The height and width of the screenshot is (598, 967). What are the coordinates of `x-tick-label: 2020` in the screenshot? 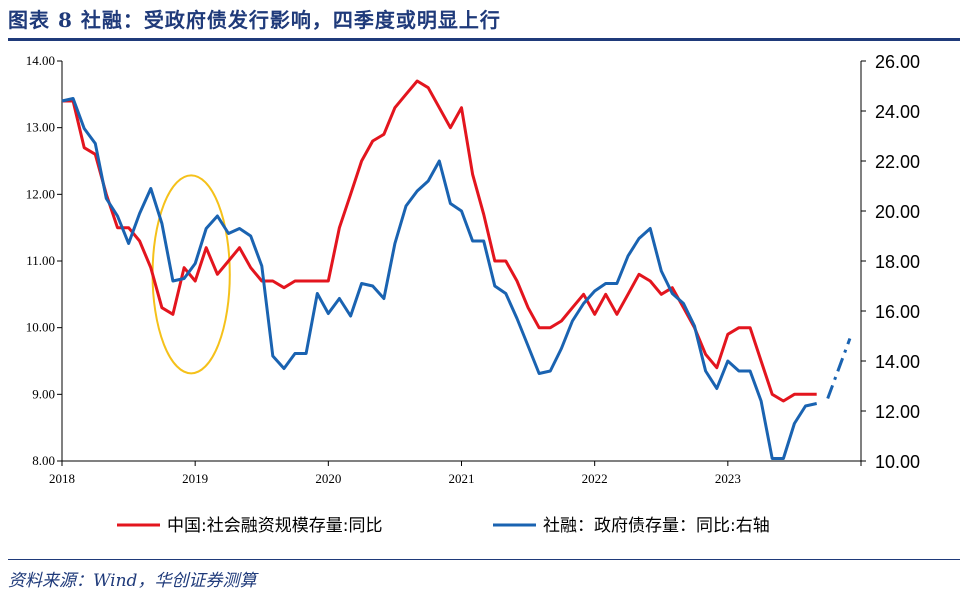 It's located at (328, 478).